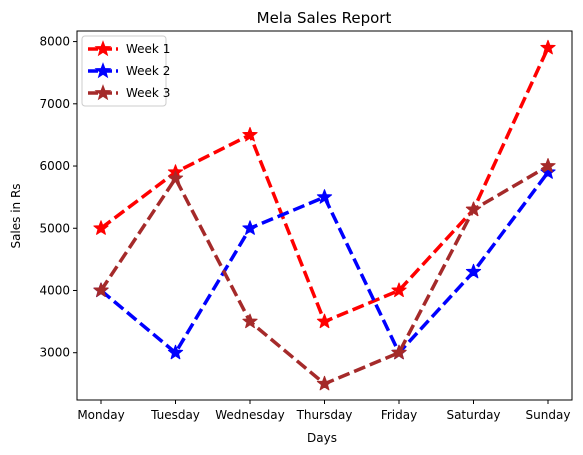 The width and height of the screenshot is (583, 455). Describe the element at coordinates (54, 42) in the screenshot. I see `y-tick-label: 8000` at that location.